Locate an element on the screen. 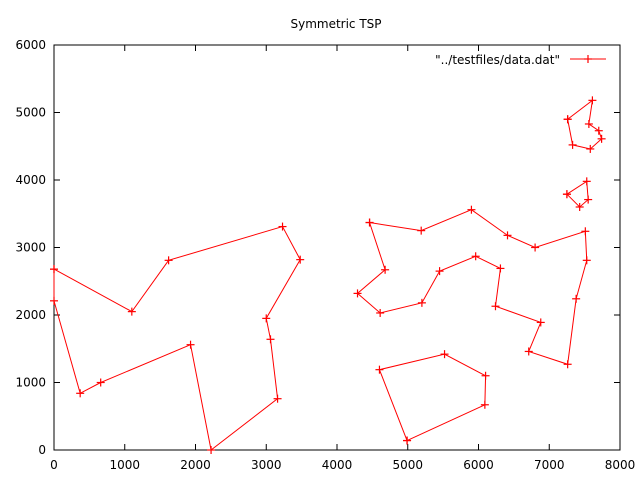 Image resolution: width=640 pixels, height=480 pixels. x-tick-label: 3000 is located at coordinates (266, 465).